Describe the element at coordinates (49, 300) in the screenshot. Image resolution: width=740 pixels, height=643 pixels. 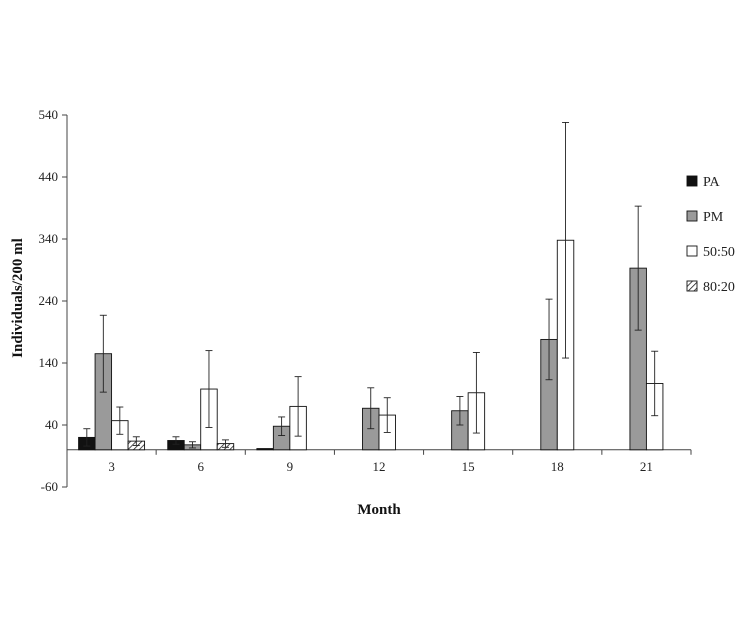
I see `y-tick-label: 240` at that location.